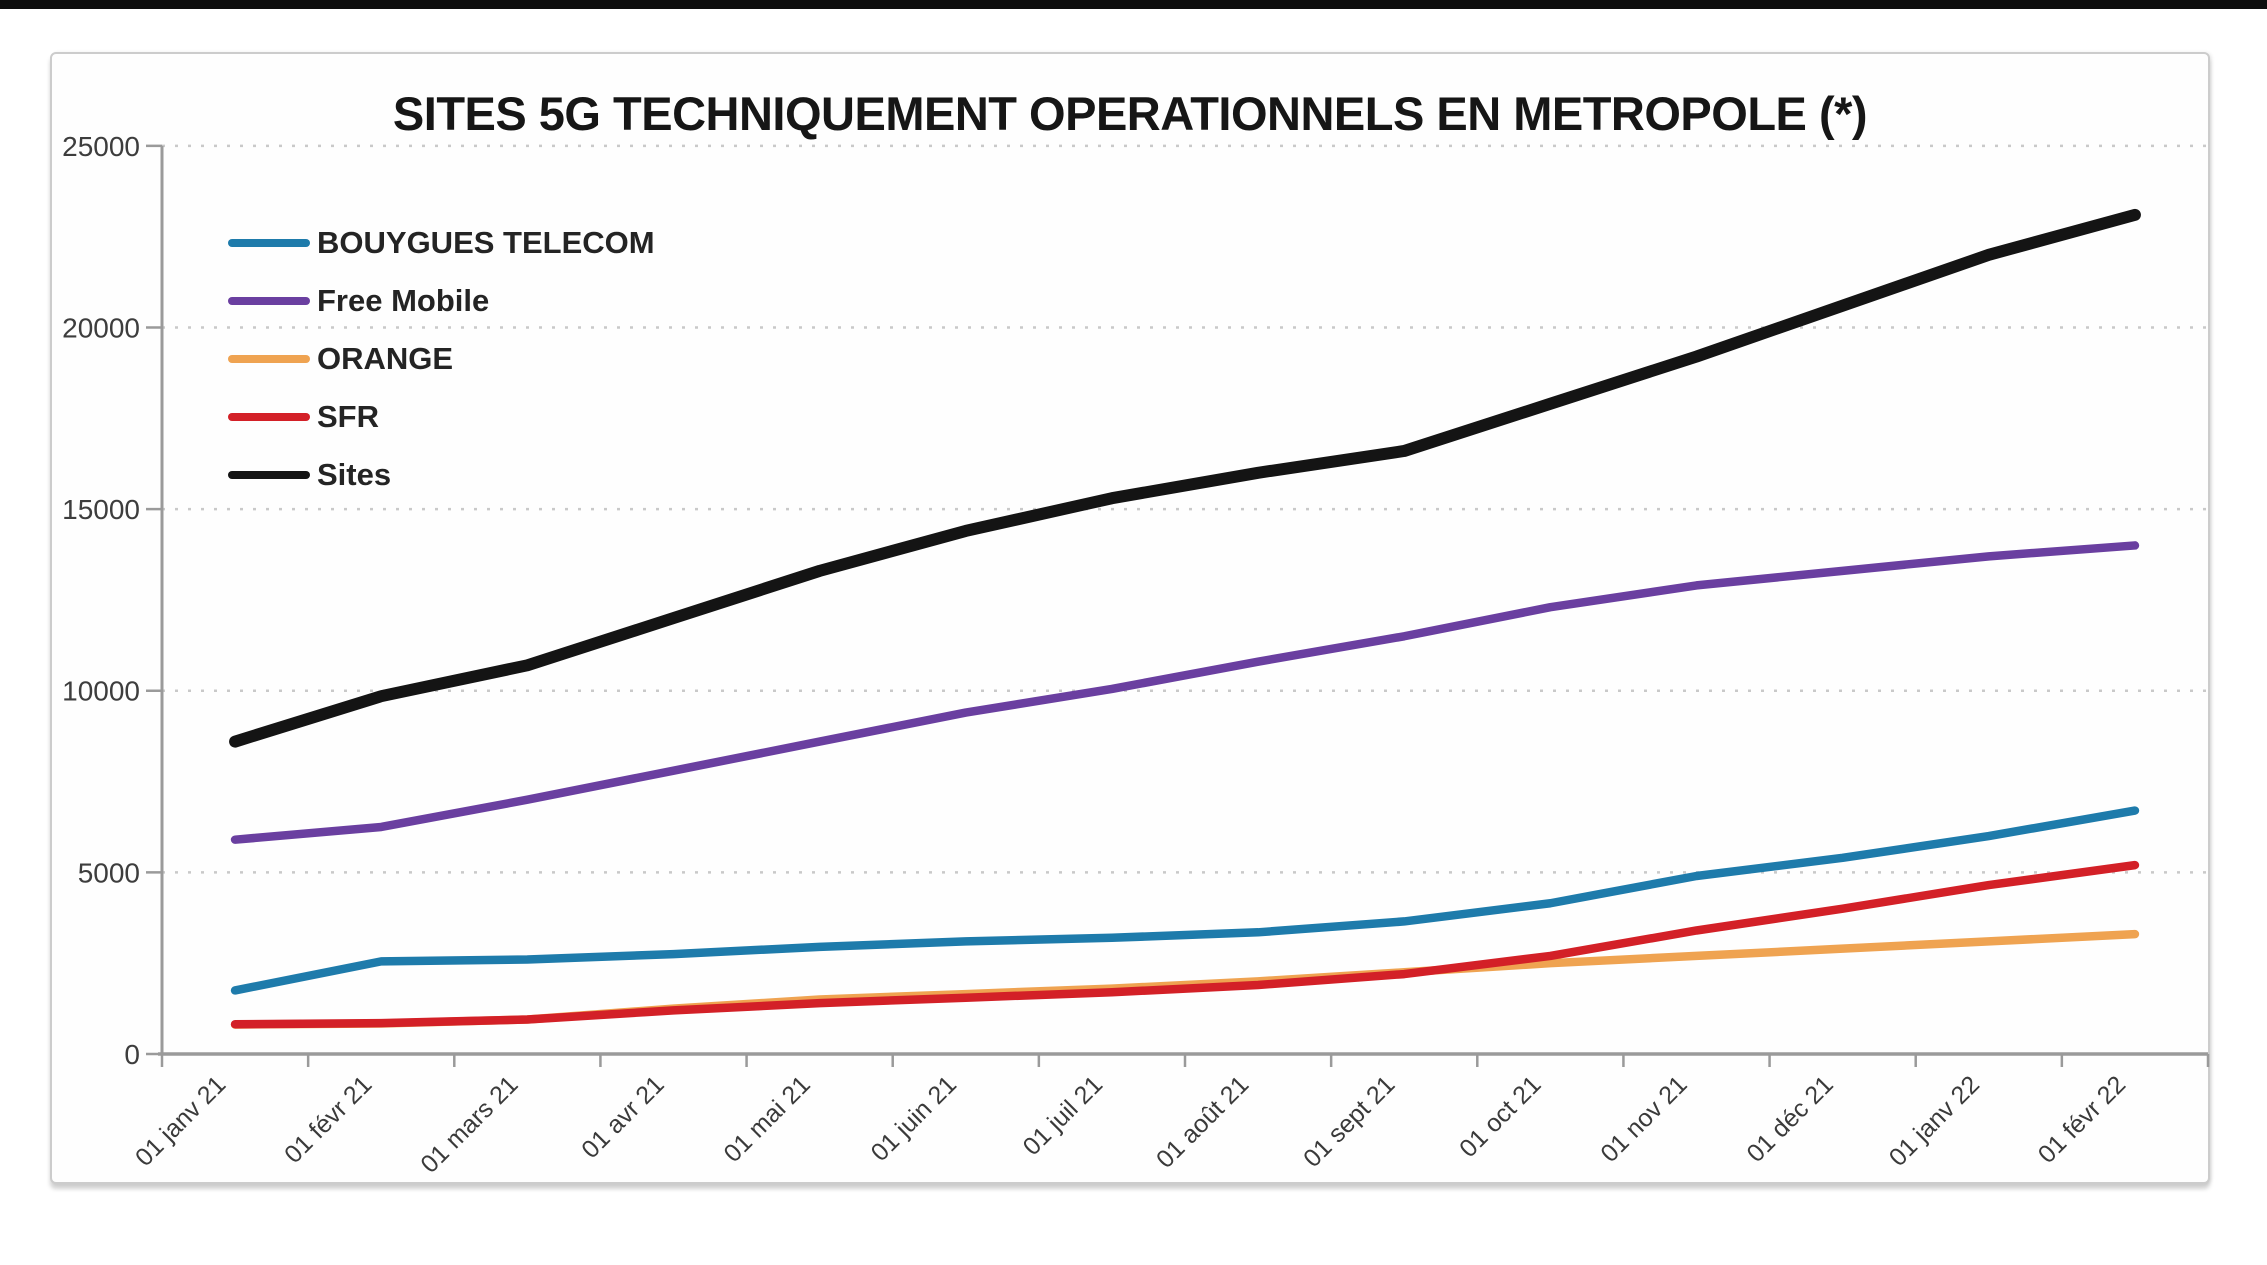 This screenshot has height=1265, width=2267. Describe the element at coordinates (101, 146) in the screenshot. I see `y-tick-label: 25000` at that location.